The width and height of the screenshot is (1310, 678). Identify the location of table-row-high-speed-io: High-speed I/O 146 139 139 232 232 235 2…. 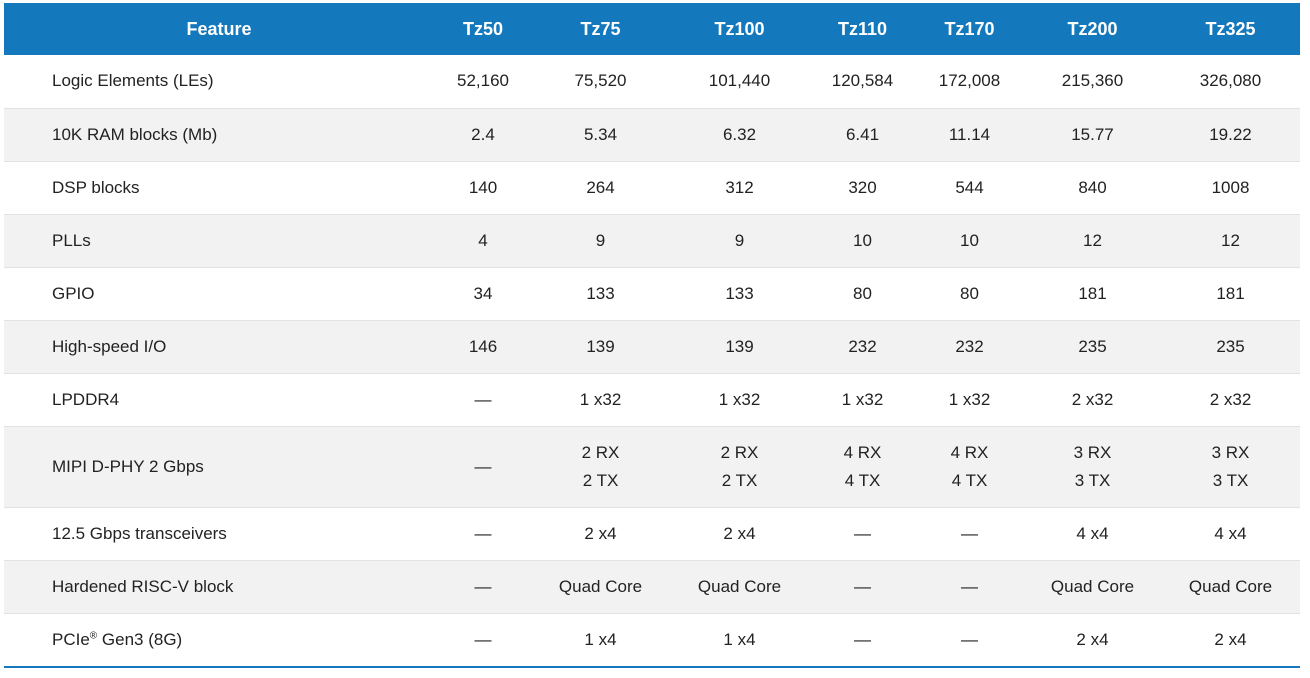
(652, 346).